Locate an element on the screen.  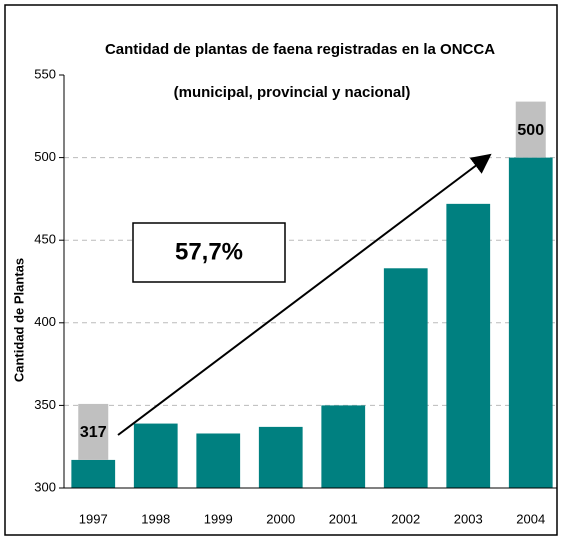
chart-subtitle: (municipal, provincial y nacional) is located at coordinates (292, 92).